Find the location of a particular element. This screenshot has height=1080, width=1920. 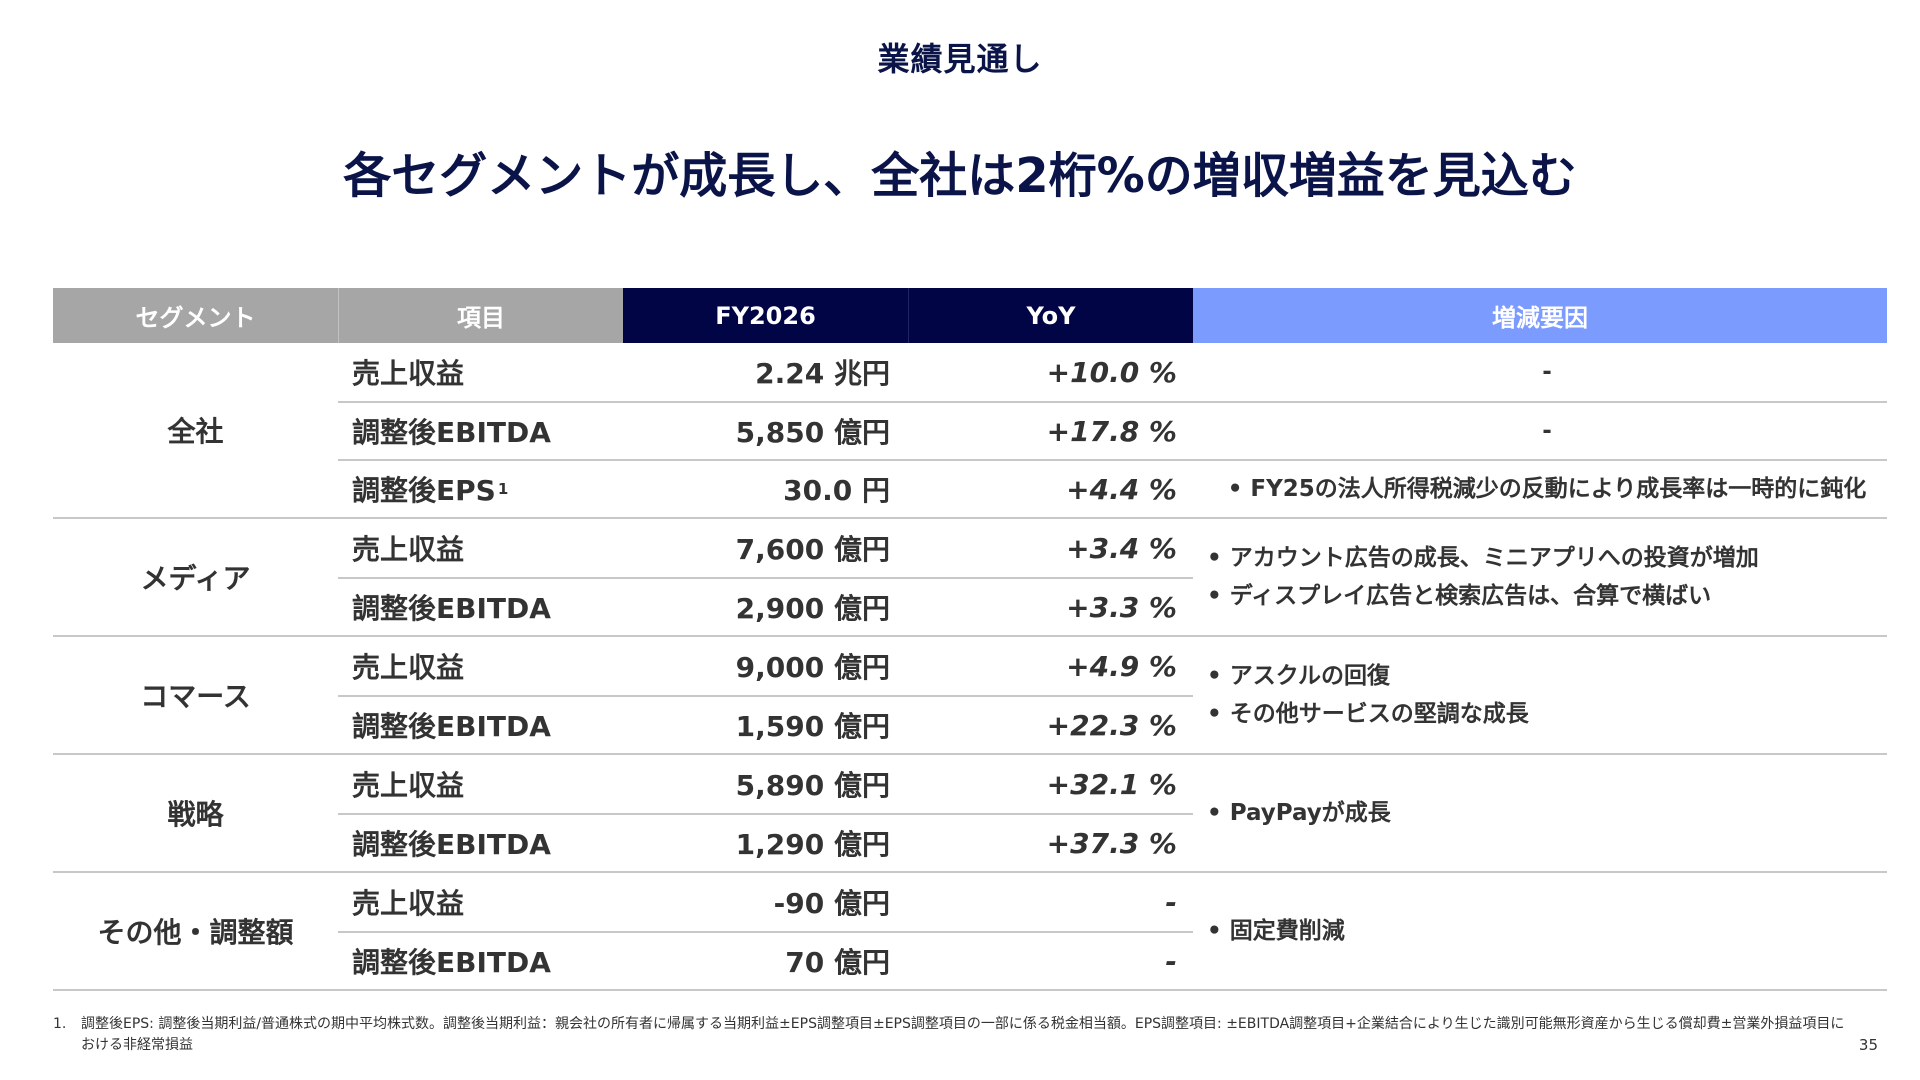

yoy-cell: +32.1 % is located at coordinates (1111, 784).